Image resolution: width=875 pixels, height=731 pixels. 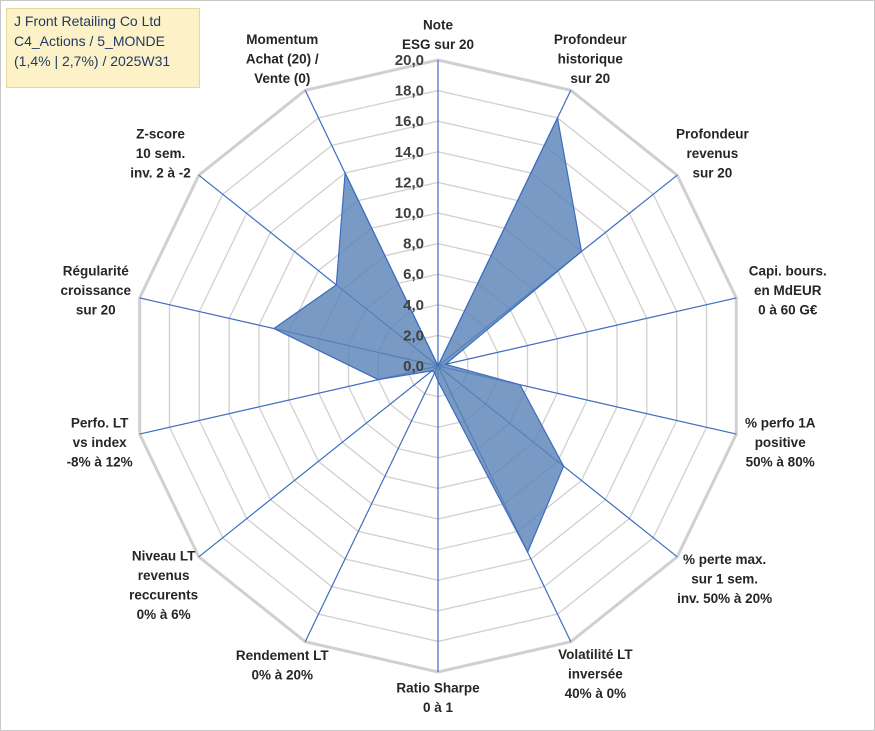 What do you see at coordinates (409, 60) in the screenshot?
I see `tick-label-10: 20,0` at bounding box center [409, 60].